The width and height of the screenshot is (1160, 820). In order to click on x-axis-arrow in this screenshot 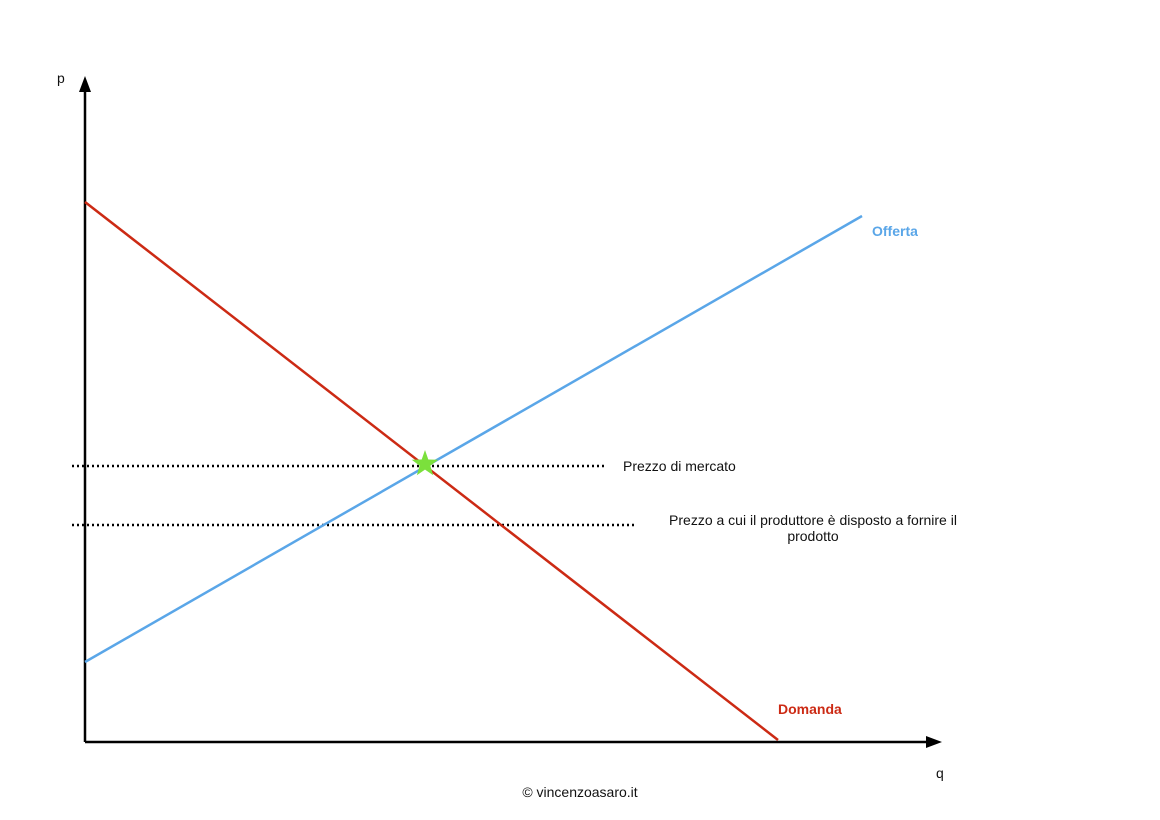, I will do `click(934, 742)`.